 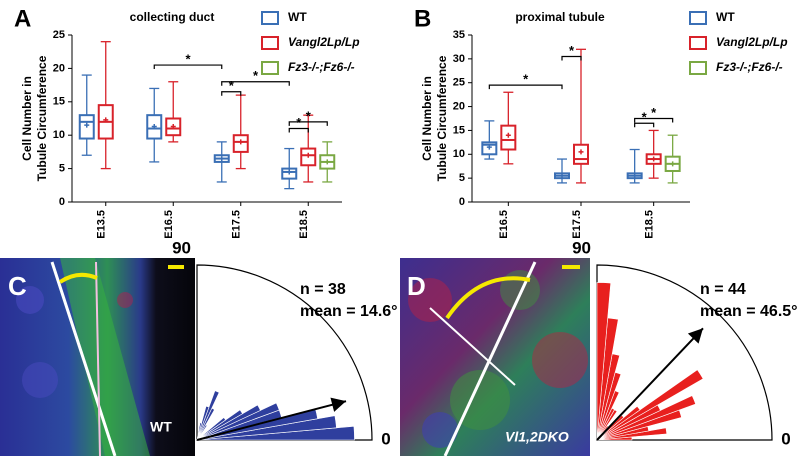 I want to click on legend-label: Fz3-/-;Fz6-/-, so click(x=749, y=67).